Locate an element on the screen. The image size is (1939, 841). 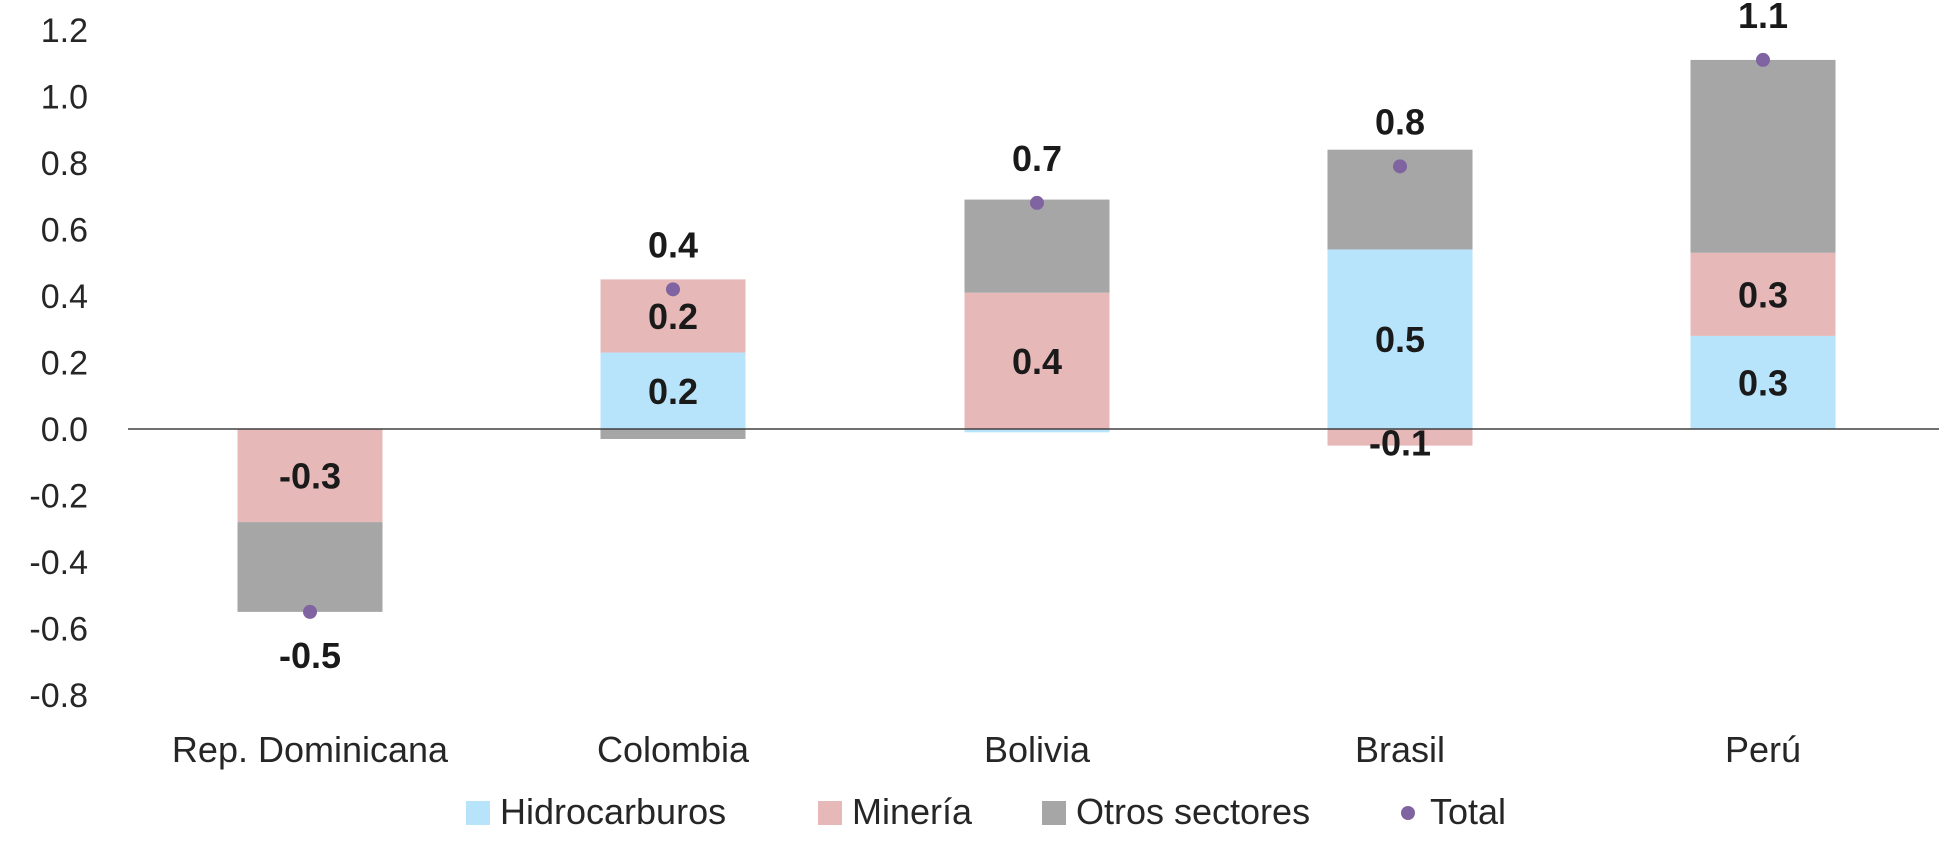
legend-label: Total is located at coordinates (1468, 811).